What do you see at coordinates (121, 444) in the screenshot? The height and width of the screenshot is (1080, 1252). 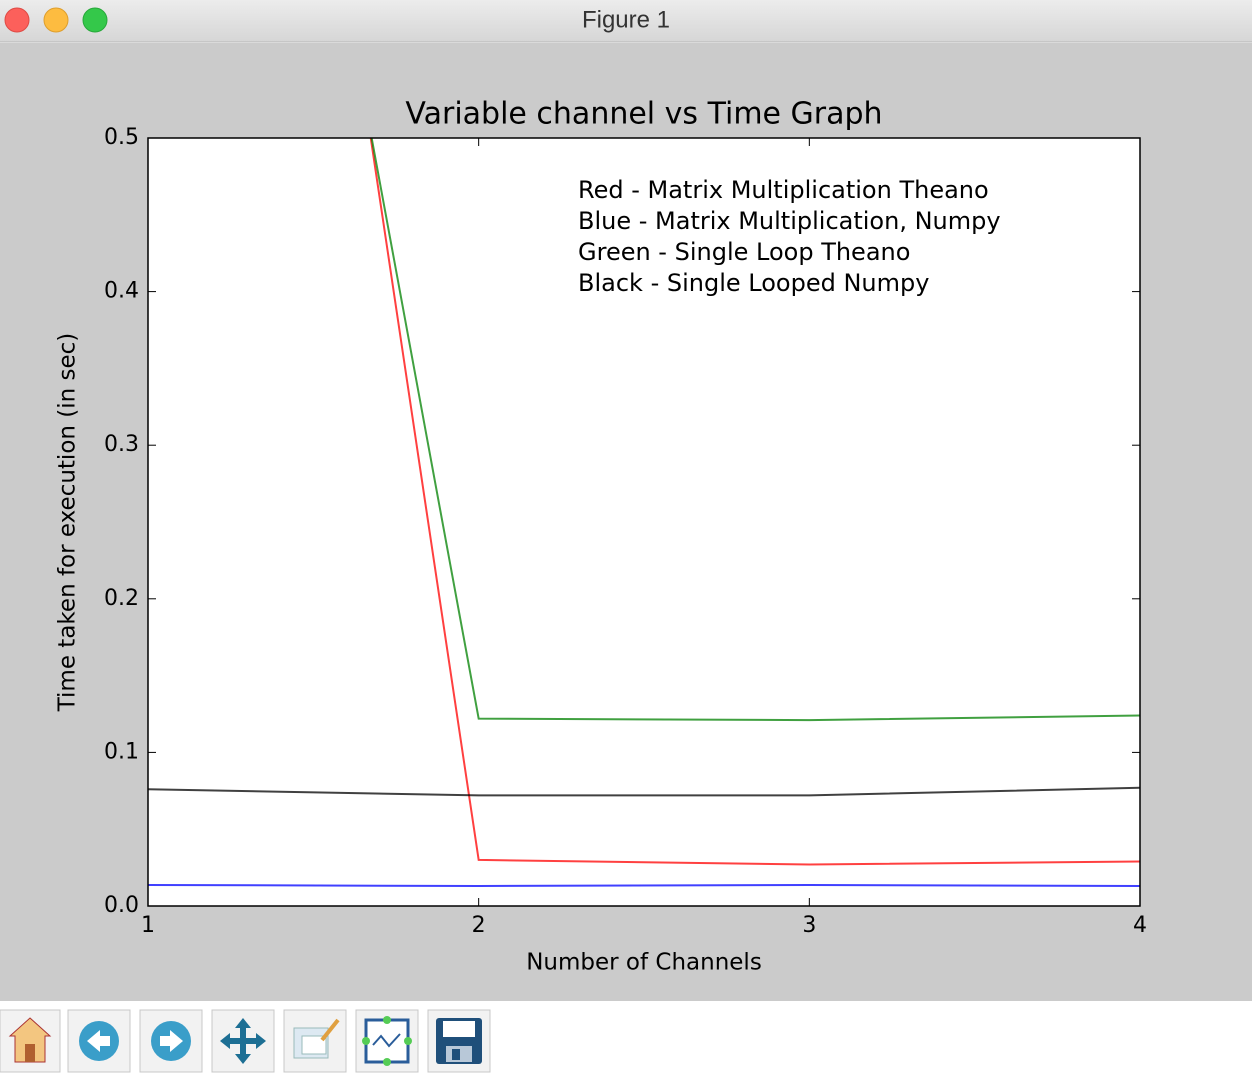 I see `y-tick-label: 0.3` at bounding box center [121, 444].